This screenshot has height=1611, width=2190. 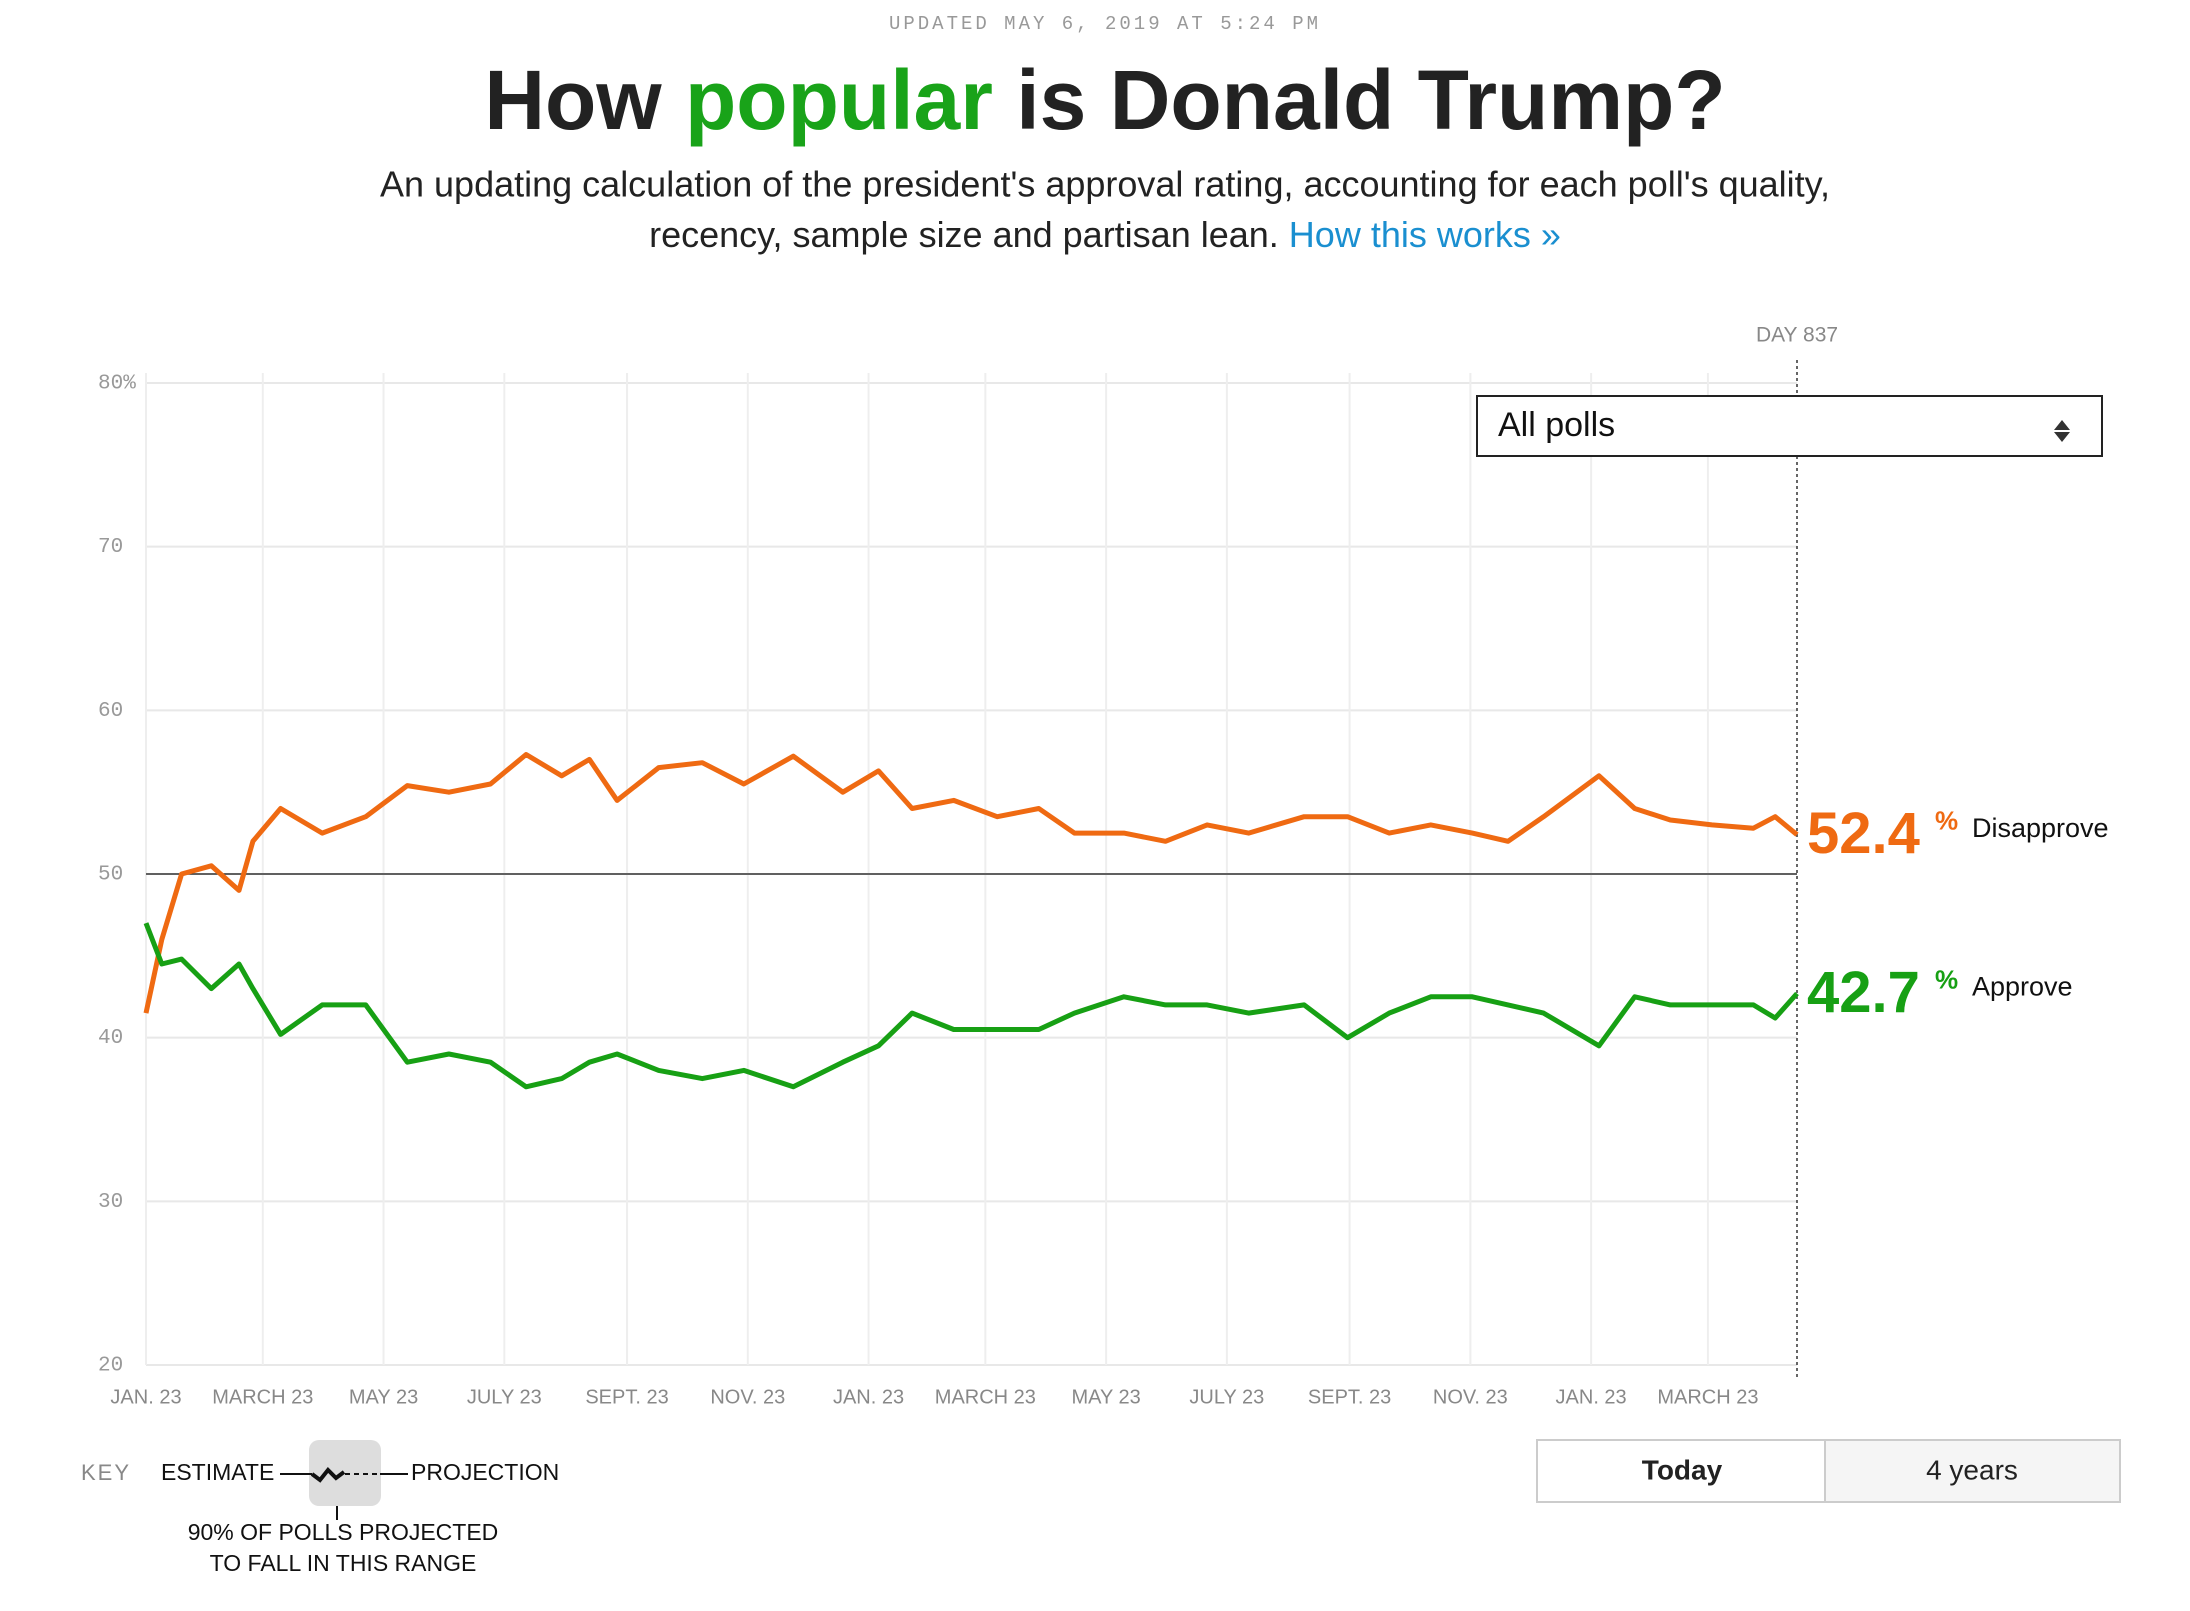 I want to click on y-tick-label: 20, so click(x=110, y=1366).